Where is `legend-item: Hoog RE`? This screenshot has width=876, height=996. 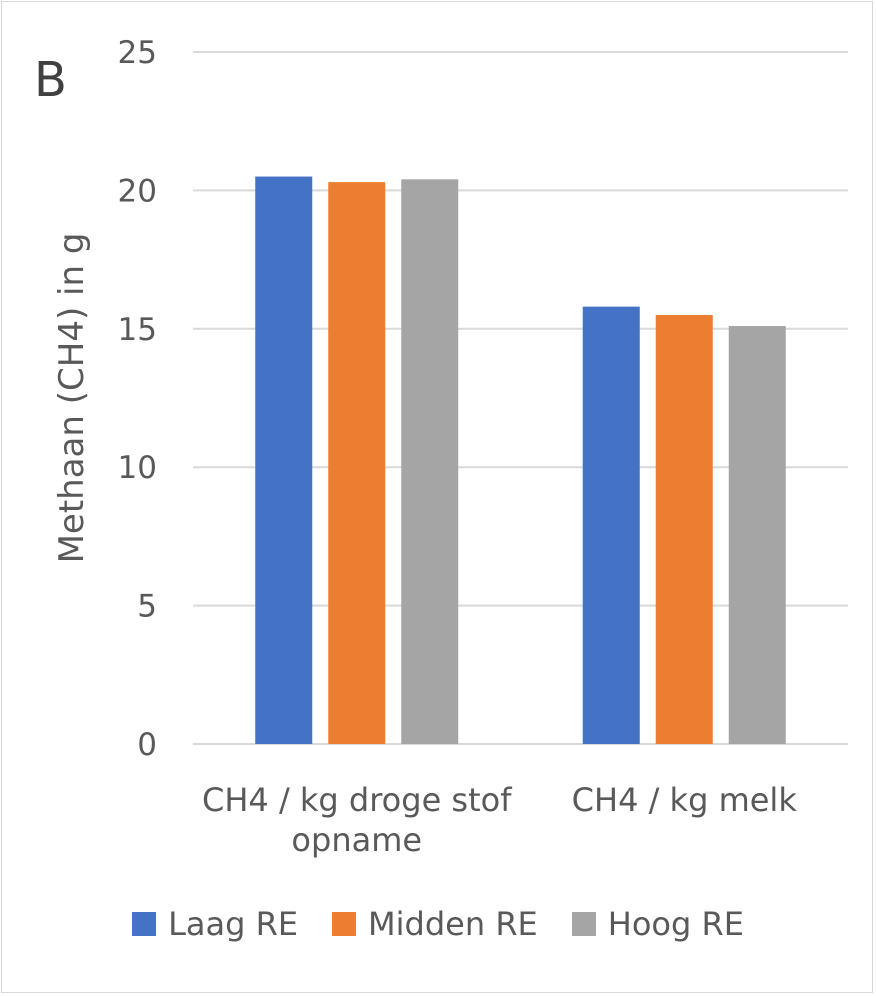 legend-item: Hoog RE is located at coordinates (657, 924).